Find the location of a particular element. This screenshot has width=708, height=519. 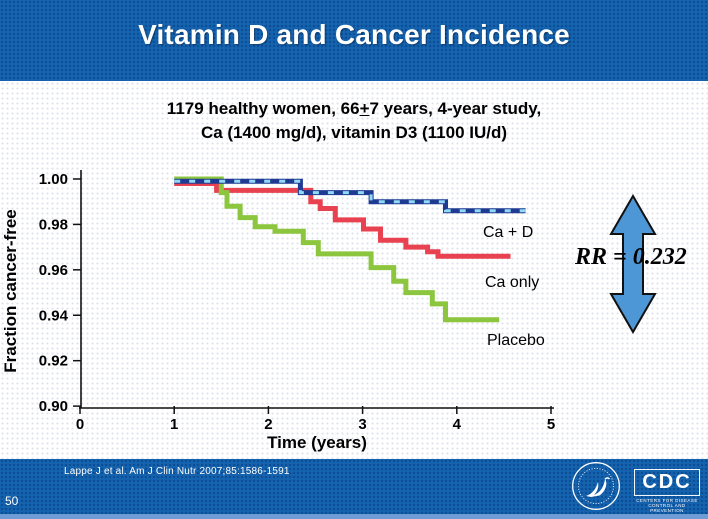

x-tick-label: 3 is located at coordinates (362, 424).